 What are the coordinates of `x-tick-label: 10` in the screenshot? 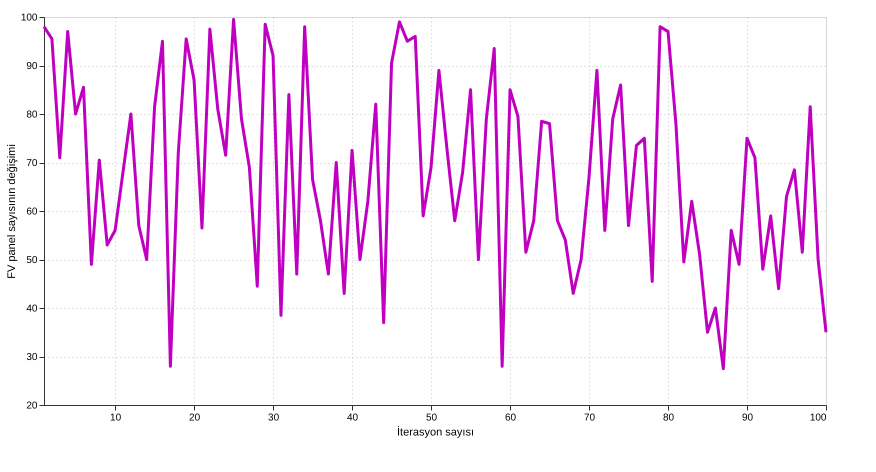 It's located at (116, 418).